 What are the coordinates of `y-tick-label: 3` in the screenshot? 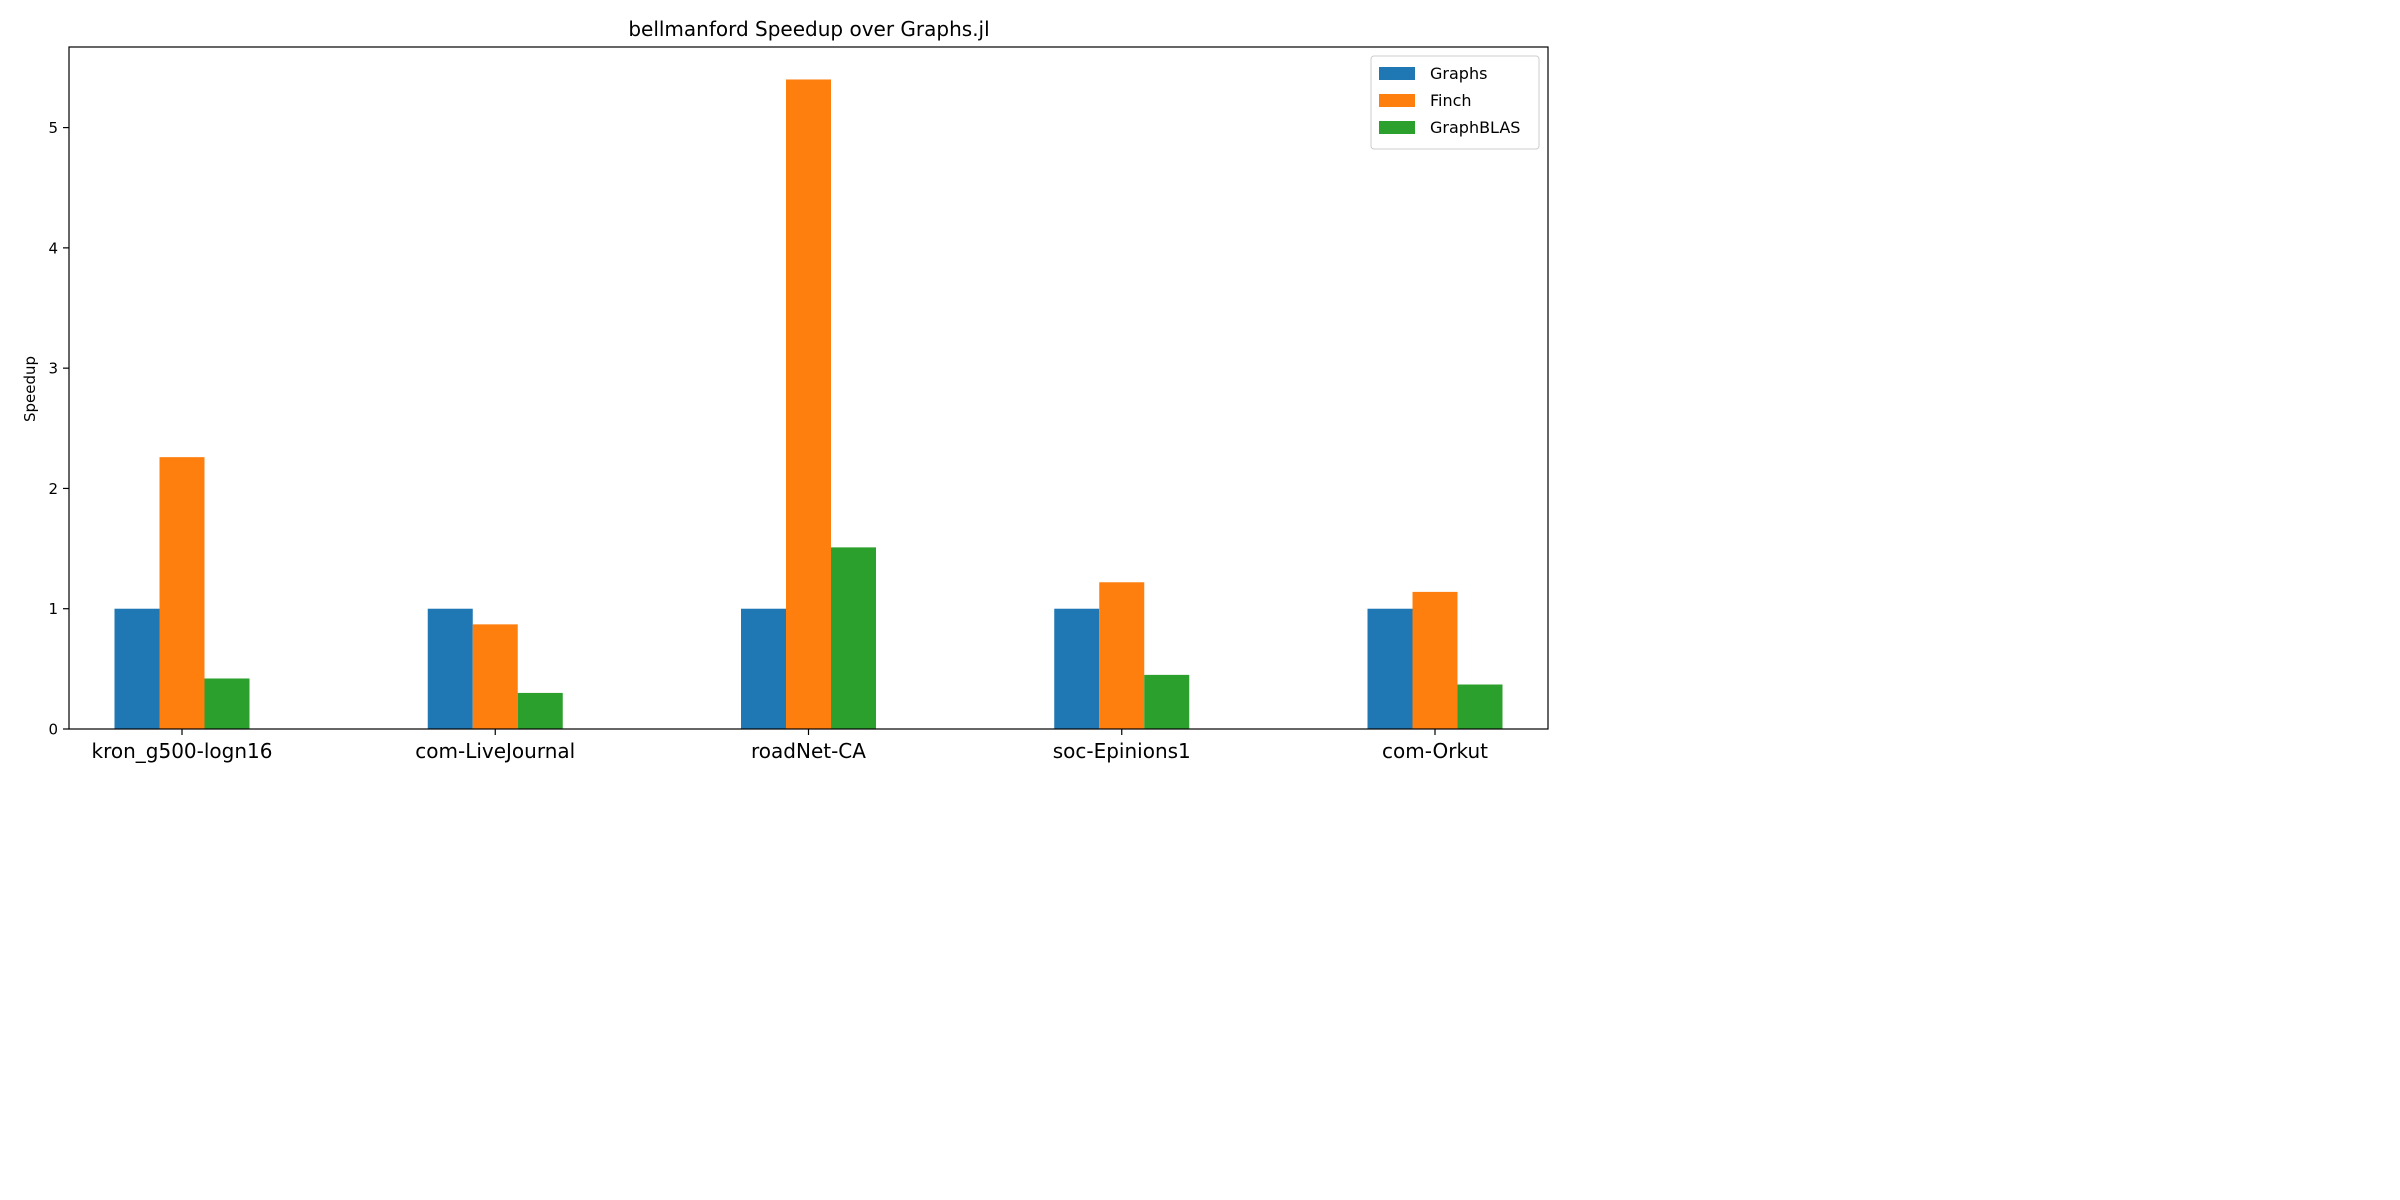 It's located at (53, 369).